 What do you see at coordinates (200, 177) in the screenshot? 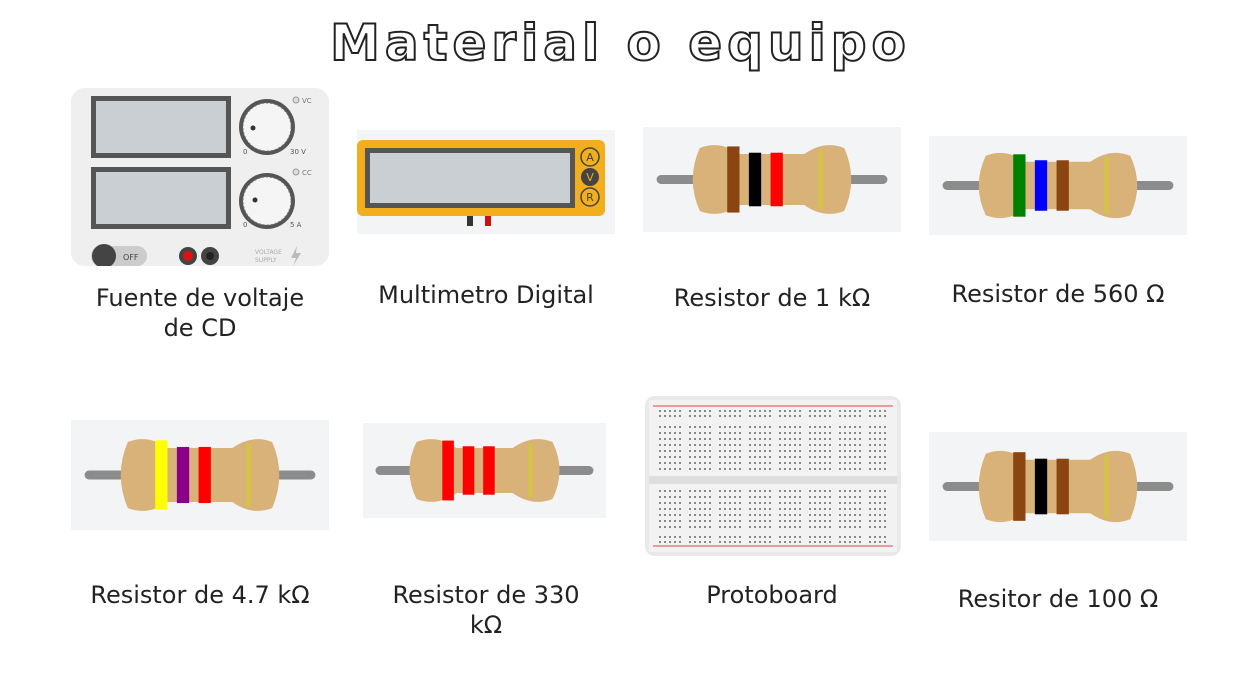
I see `power-supply-image: VC CC 0 30 V 0 5 A OFF VOLTAGE SUPPLY` at bounding box center [200, 177].